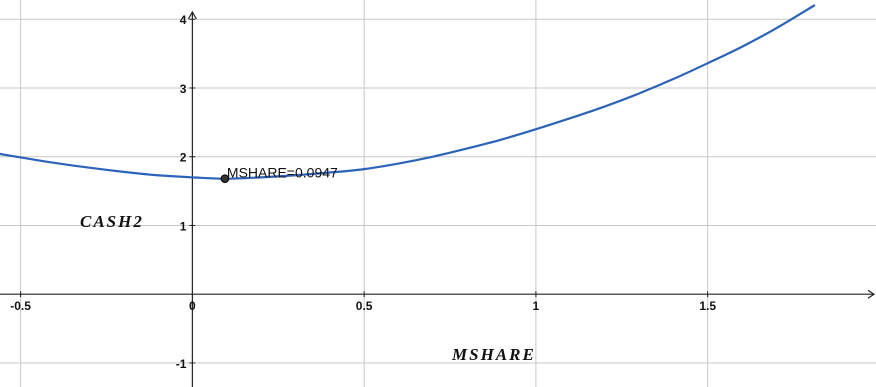  Describe the element at coordinates (192, 15) in the screenshot. I see `y-axis-arrow` at that location.